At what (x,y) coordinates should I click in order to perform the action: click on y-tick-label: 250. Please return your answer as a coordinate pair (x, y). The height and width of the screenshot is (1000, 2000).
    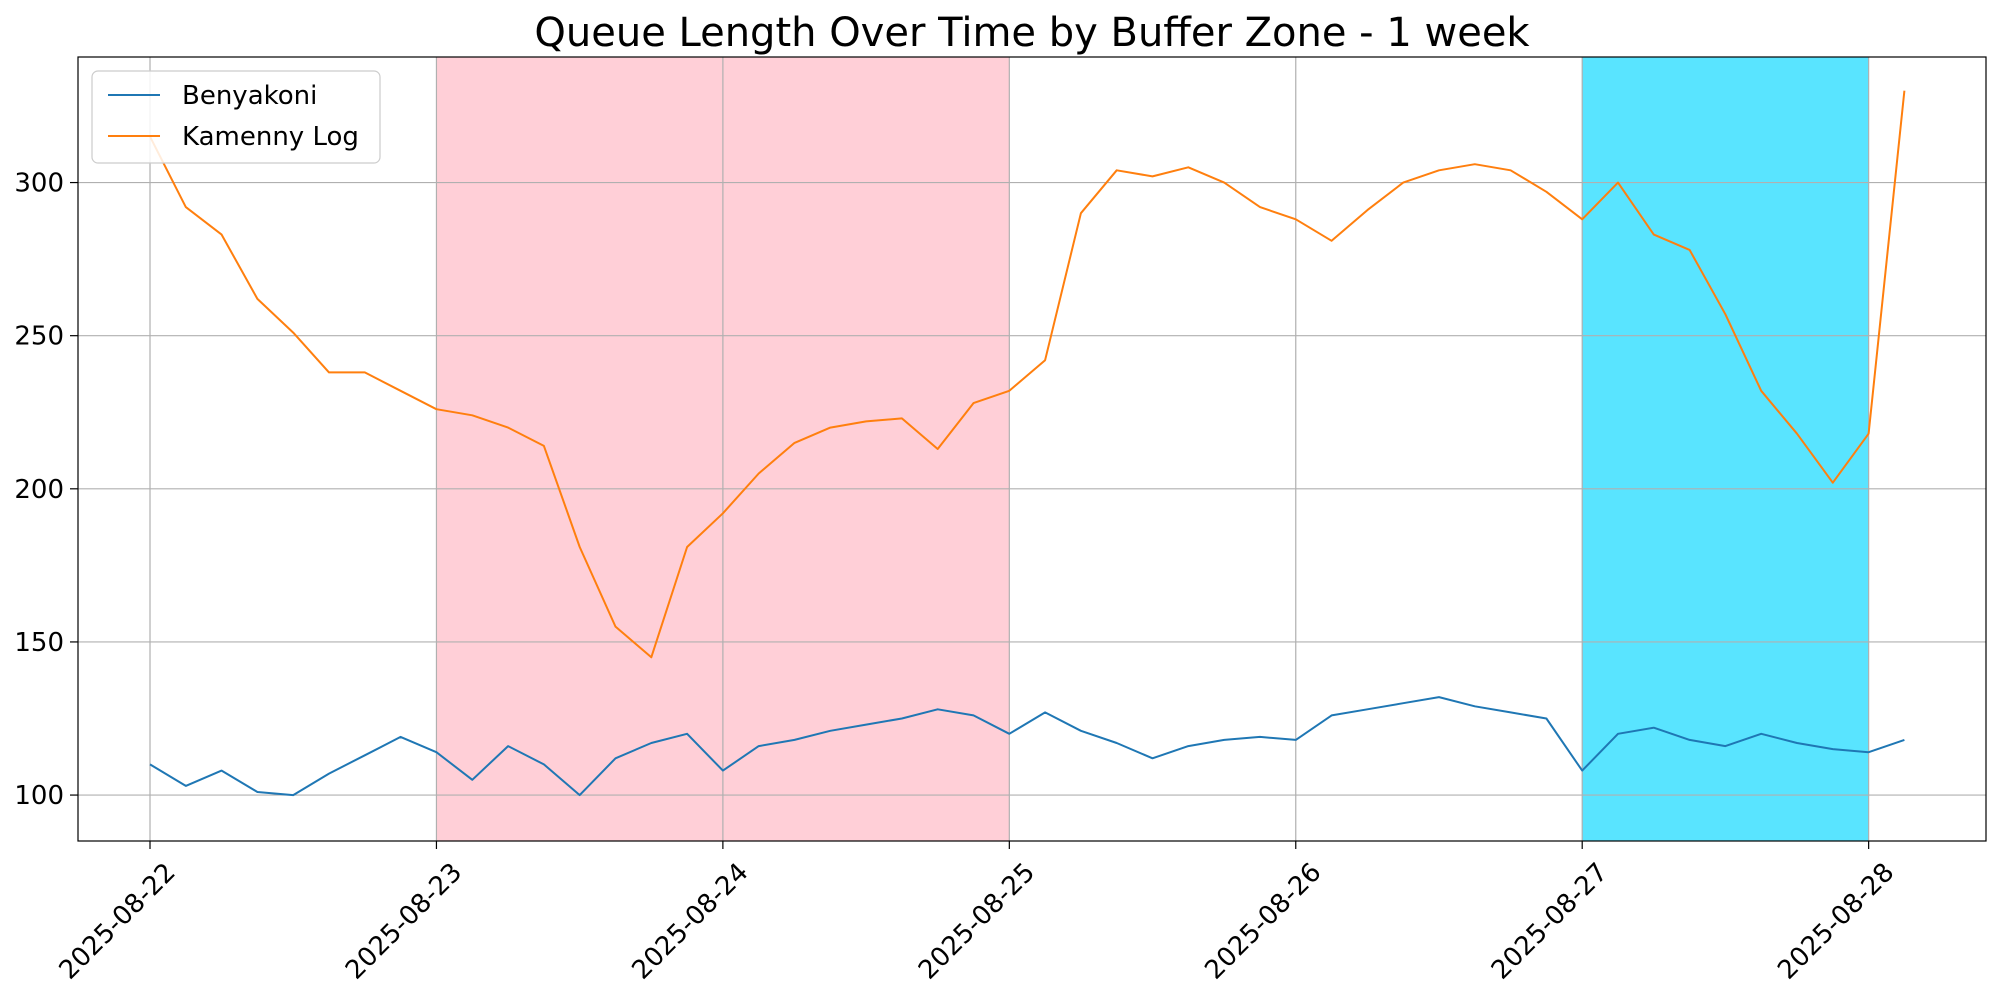
    Looking at the image, I should click on (39, 337).